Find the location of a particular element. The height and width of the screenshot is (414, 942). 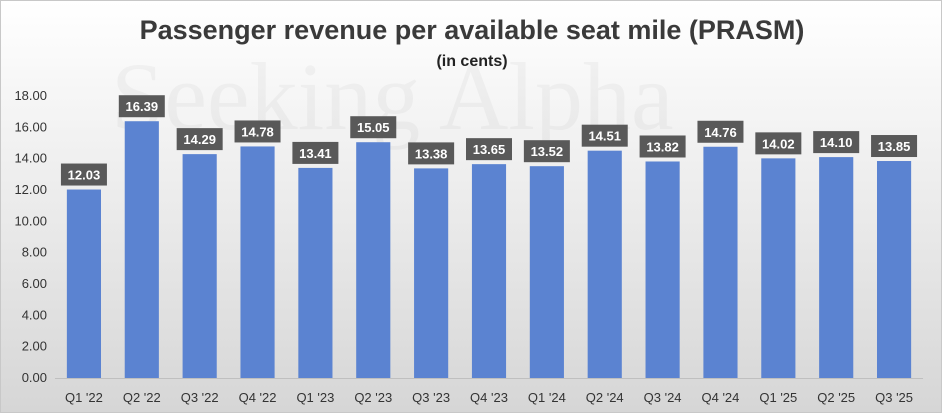

y-tick-label: 18.00 is located at coordinates (30, 95).